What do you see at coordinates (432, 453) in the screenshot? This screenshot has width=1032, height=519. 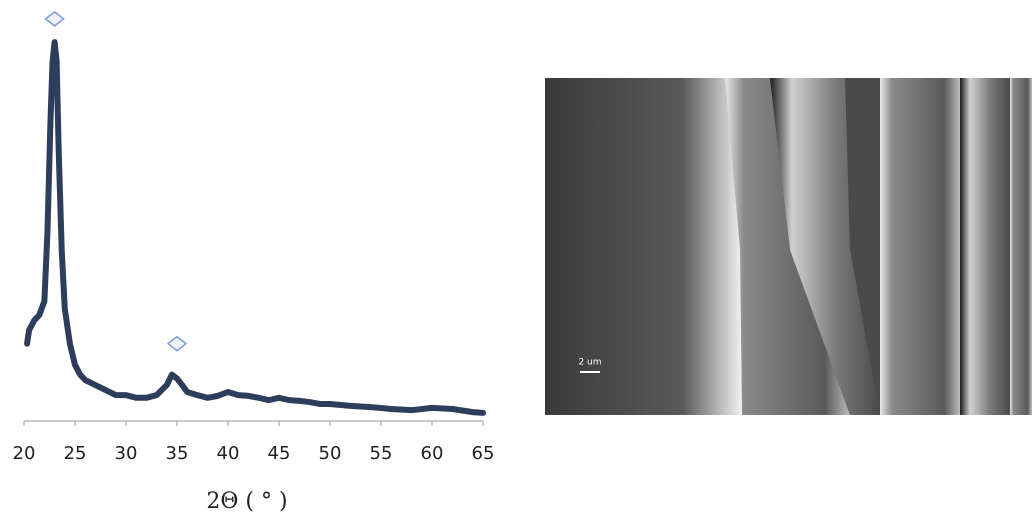 I see `x-tick-label: 60` at bounding box center [432, 453].